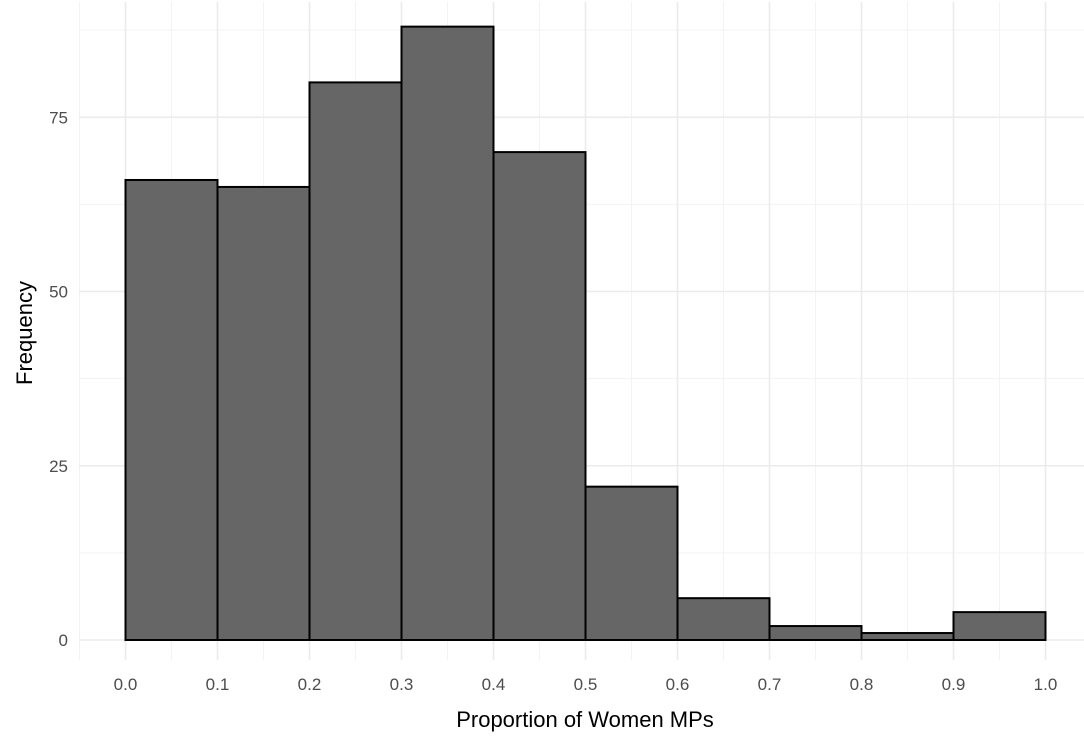 The height and width of the screenshot is (738, 1084). I want to click on x-tick-label: 0.4, so click(494, 684).